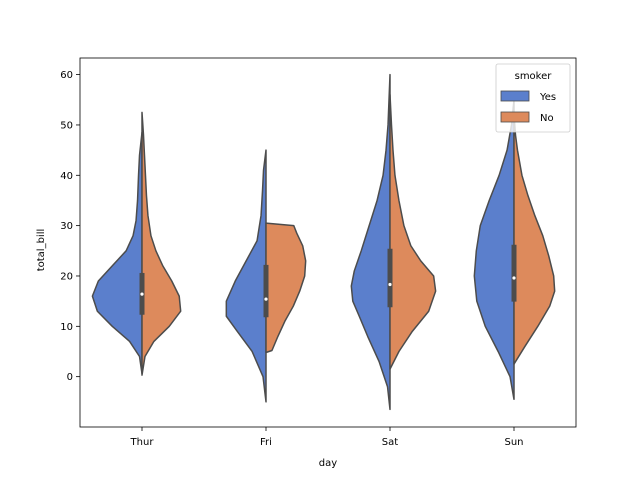 This screenshot has height=480, width=640. I want to click on violin-sat-yes, so click(370, 242).